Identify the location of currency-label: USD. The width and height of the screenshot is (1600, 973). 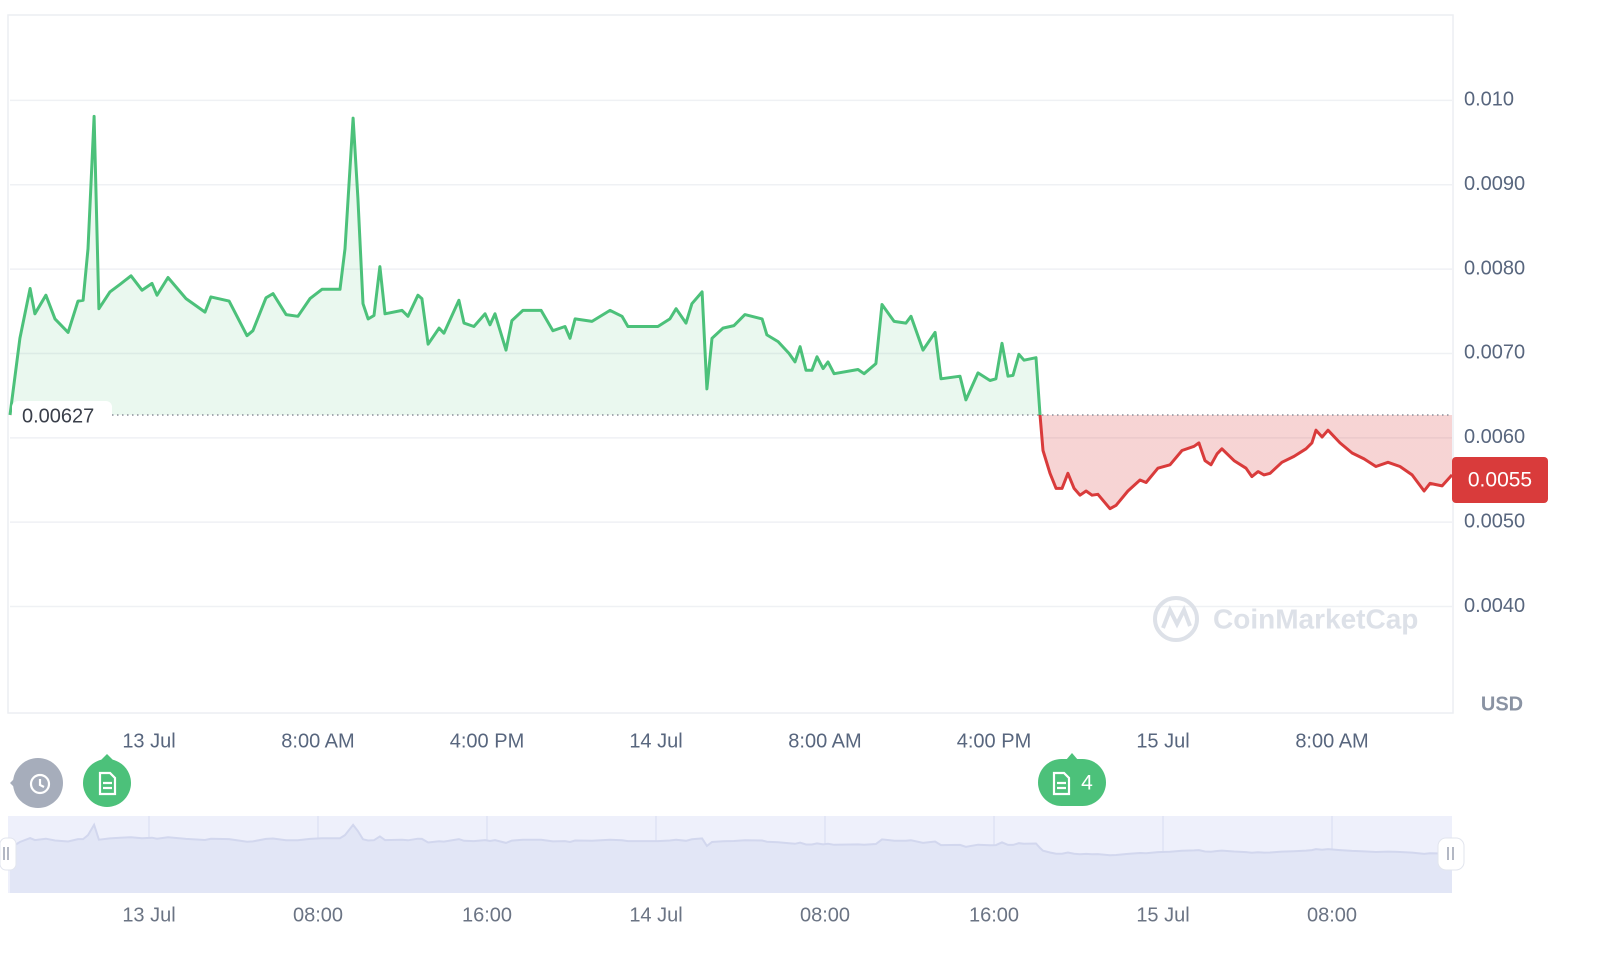
(1502, 704).